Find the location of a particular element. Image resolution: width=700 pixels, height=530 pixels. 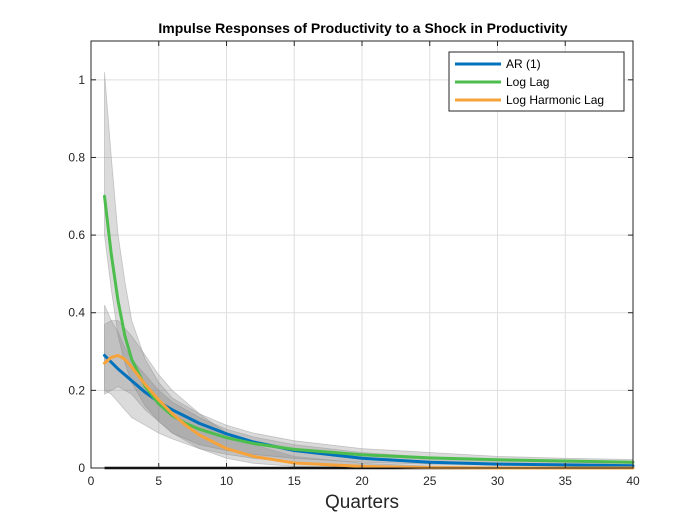

x-tick-label: 0 is located at coordinates (91, 481).